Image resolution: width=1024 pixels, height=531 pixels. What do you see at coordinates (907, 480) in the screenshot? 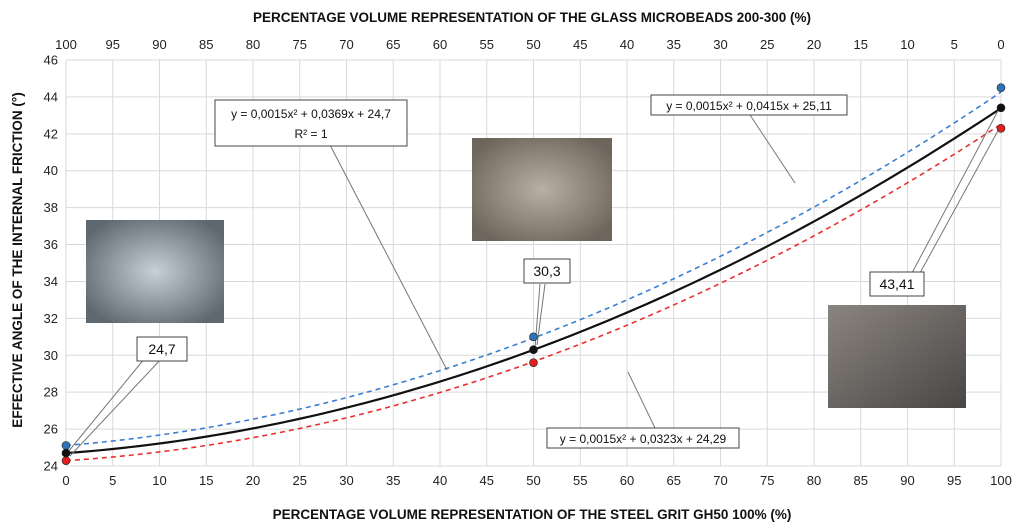
I see `x-tick-label: 90` at bounding box center [907, 480].